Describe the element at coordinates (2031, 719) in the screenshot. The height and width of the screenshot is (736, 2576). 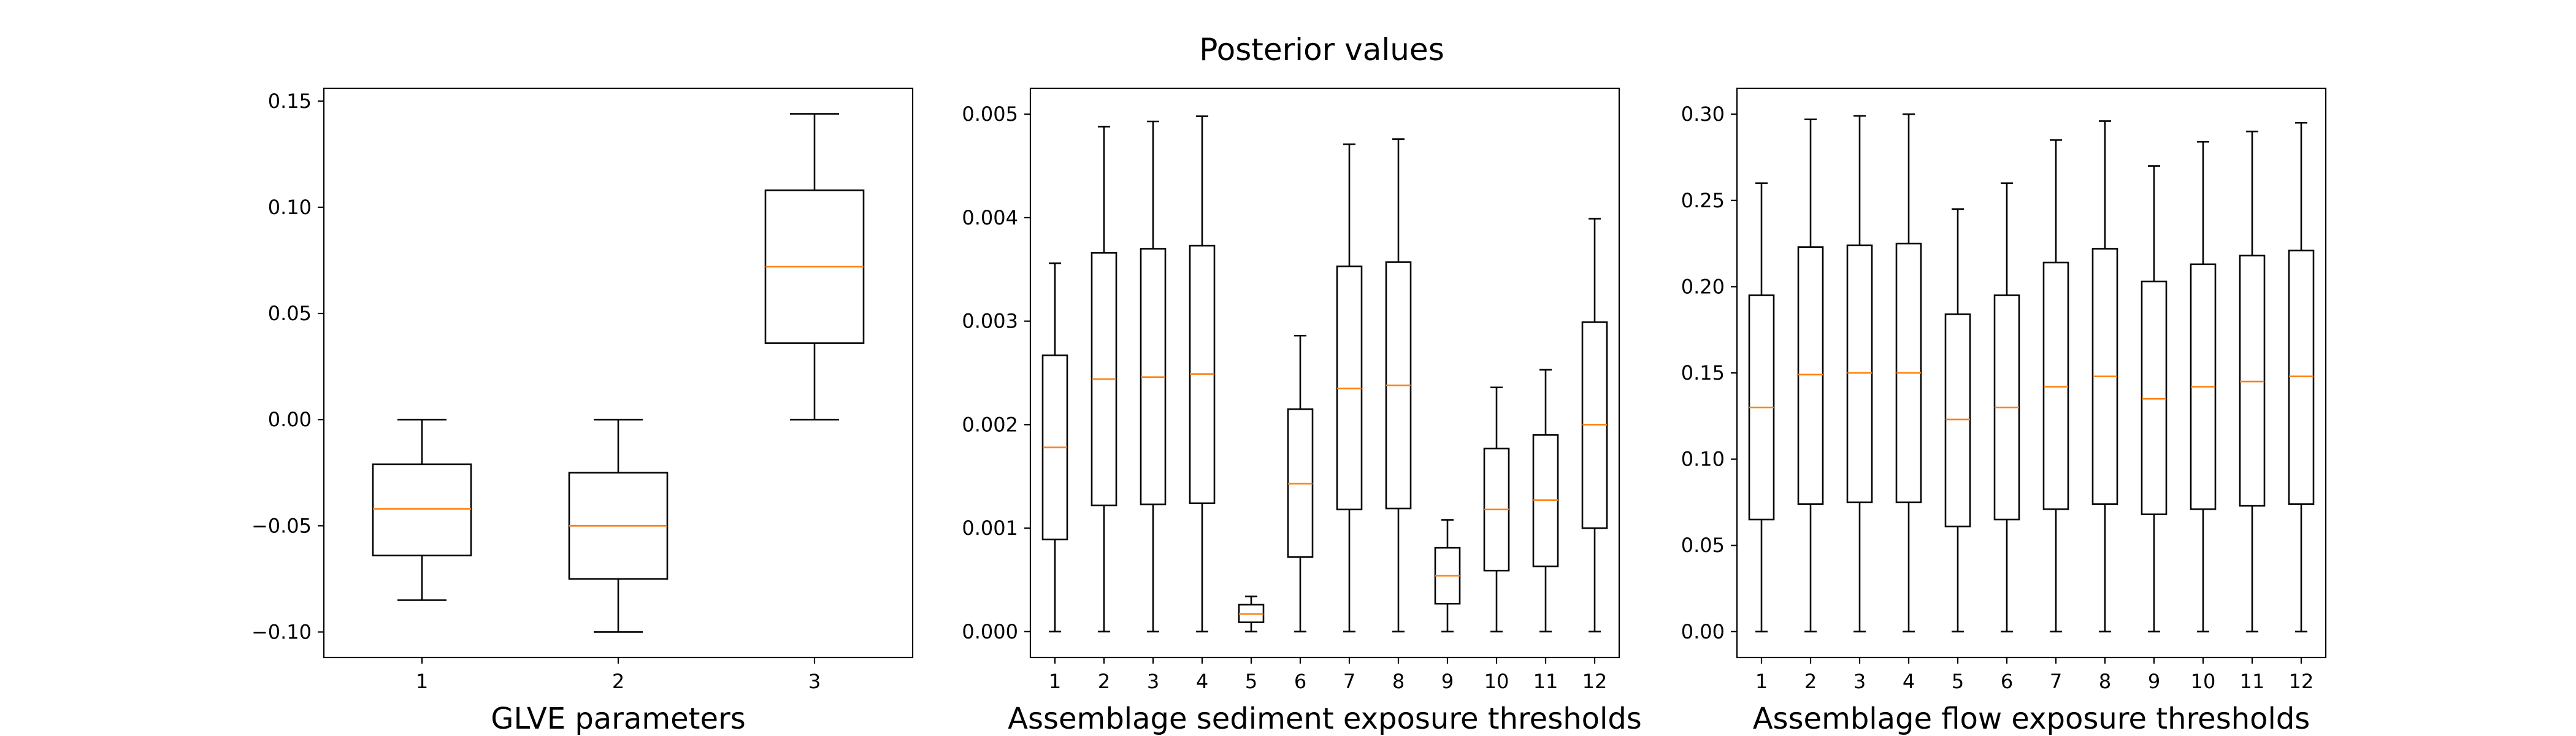
I see `x-axis-label: Assemblage flow exposure thresholds` at that location.